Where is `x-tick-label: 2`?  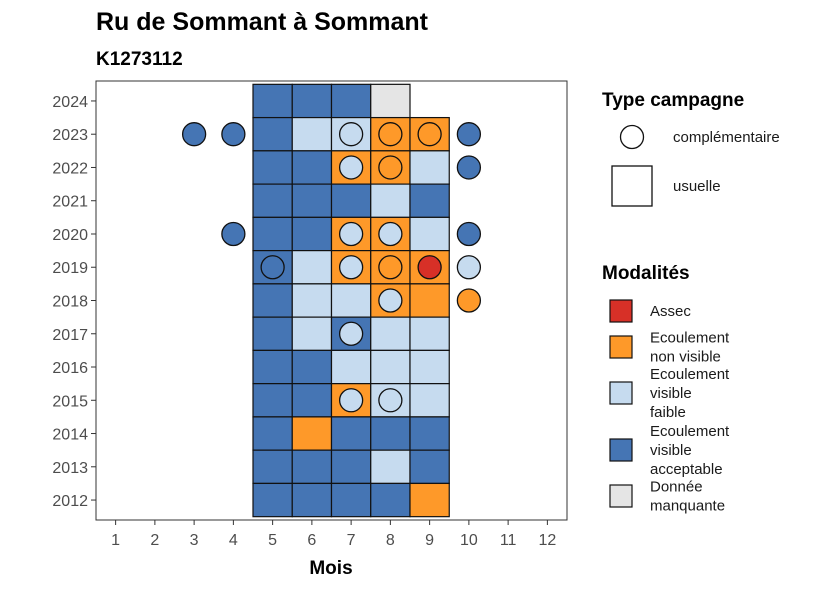
x-tick-label: 2 is located at coordinates (154, 540).